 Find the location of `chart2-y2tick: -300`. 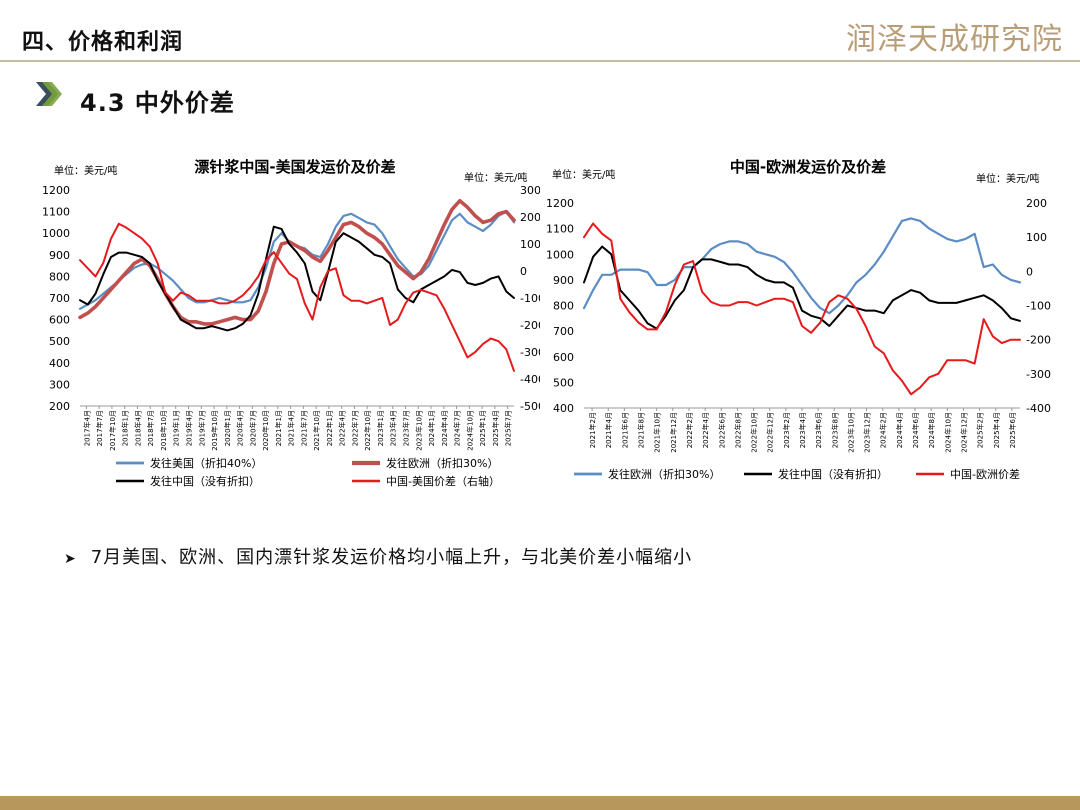

chart2-y2tick: -300 is located at coordinates (1038, 374).